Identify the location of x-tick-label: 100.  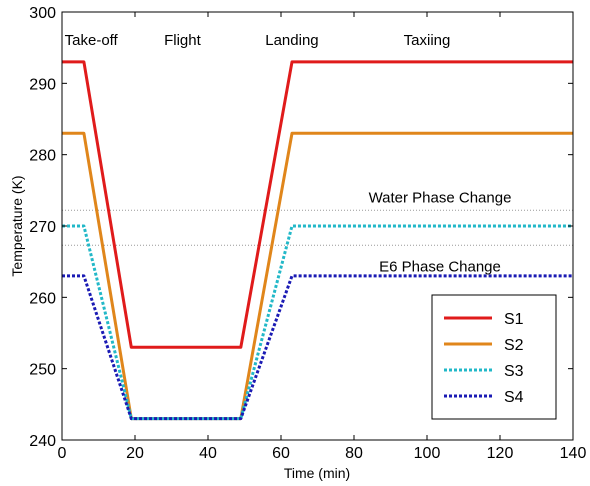
(427, 453).